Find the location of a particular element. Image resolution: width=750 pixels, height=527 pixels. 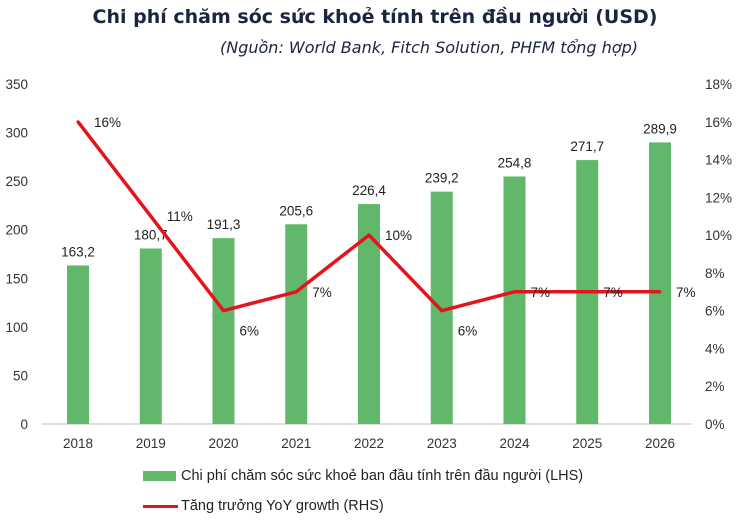

growth-data-label: 16% is located at coordinates (107, 122).